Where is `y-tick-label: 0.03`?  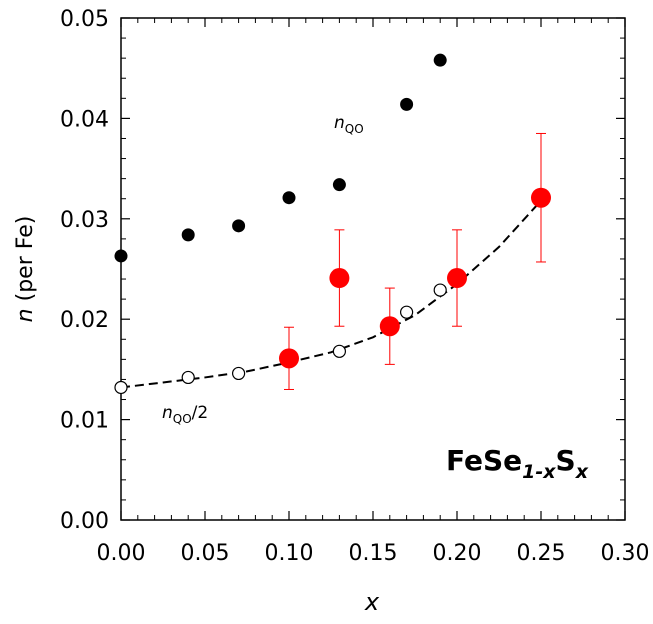
y-tick-label: 0.03 is located at coordinates (84, 220).